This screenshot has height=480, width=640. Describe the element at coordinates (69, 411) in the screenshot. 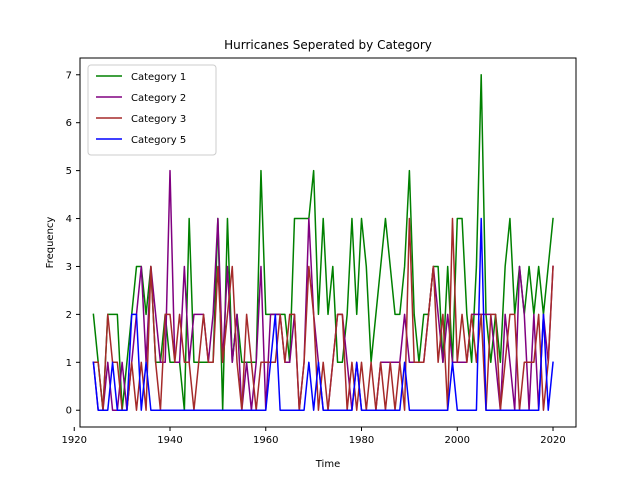

I see `y-tick-label: 0` at that location.